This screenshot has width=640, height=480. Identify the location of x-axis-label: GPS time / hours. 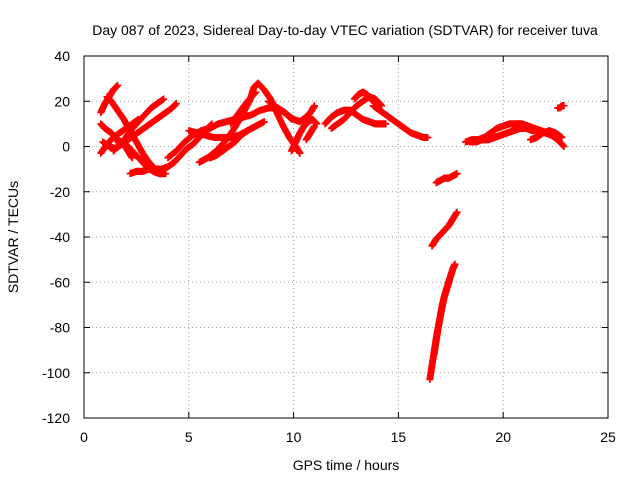
(346, 465).